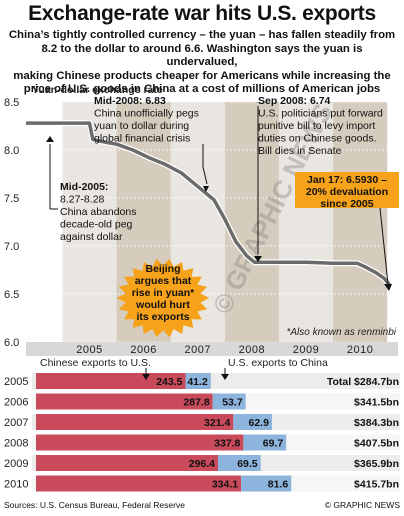  I want to click on mid2005-arrow, so click(50, 139).